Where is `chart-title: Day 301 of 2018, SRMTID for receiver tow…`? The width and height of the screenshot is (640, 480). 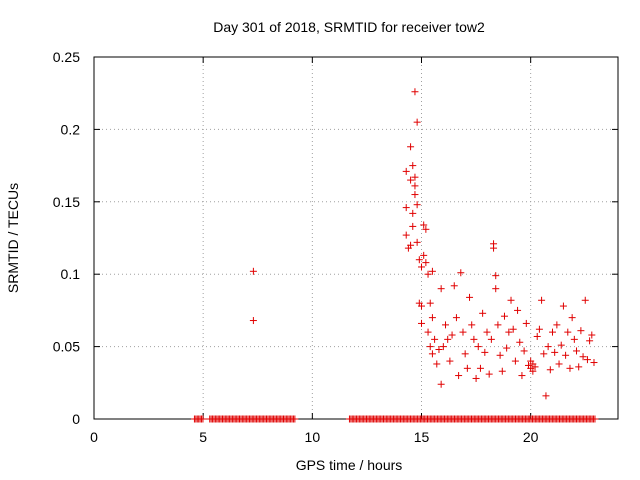
chart-title: Day 301 of 2018, SRMTID for receiver tow… is located at coordinates (349, 27).